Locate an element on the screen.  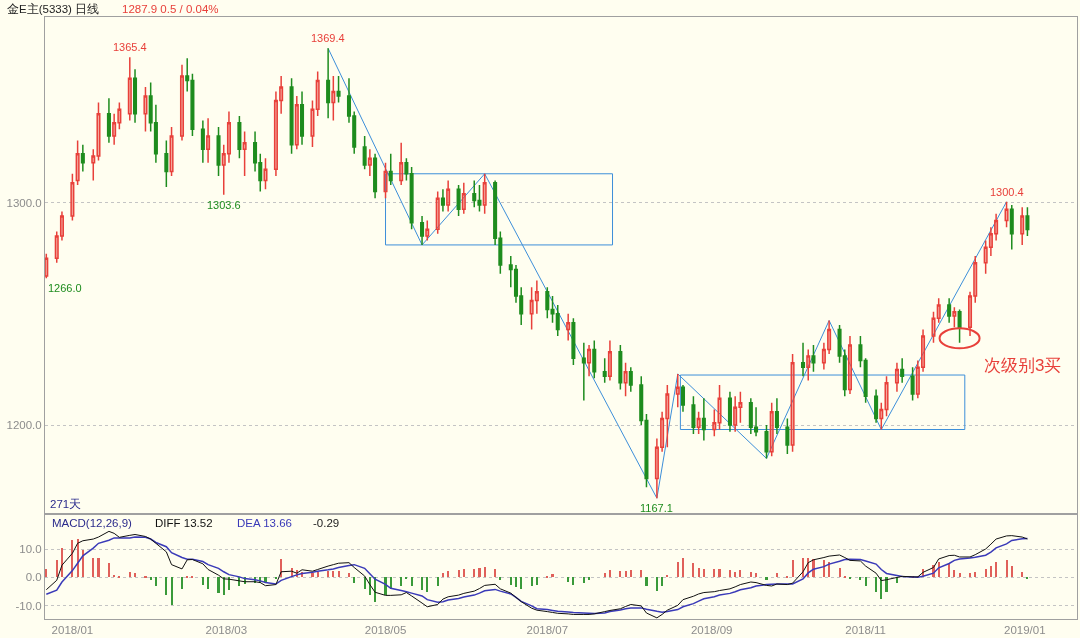
annotation: 1369.4 is located at coordinates (328, 38).